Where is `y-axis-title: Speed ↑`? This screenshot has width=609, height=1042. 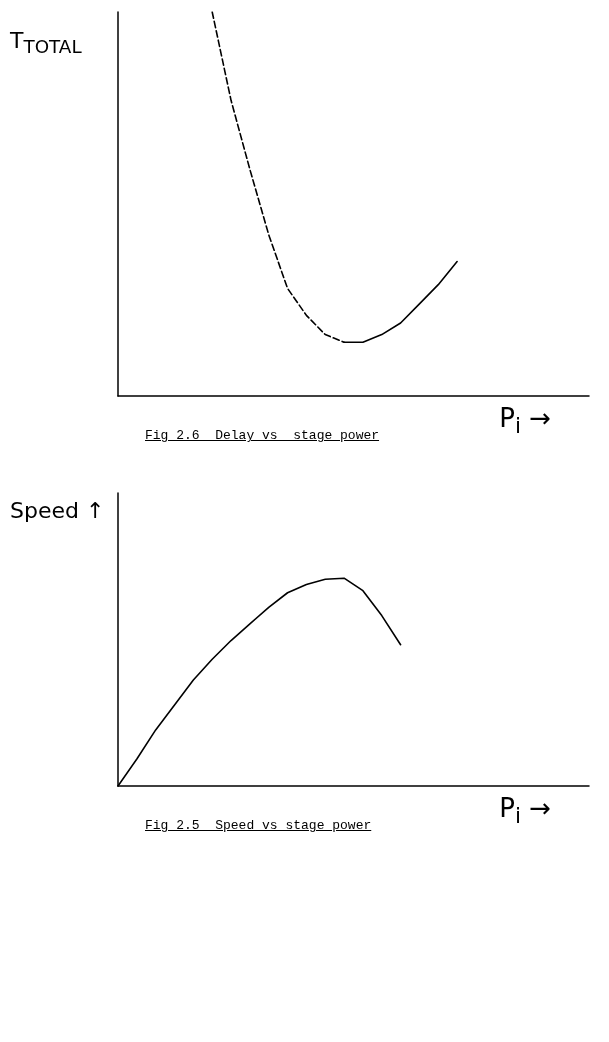 y-axis-title: Speed ↑ is located at coordinates (57, 510).